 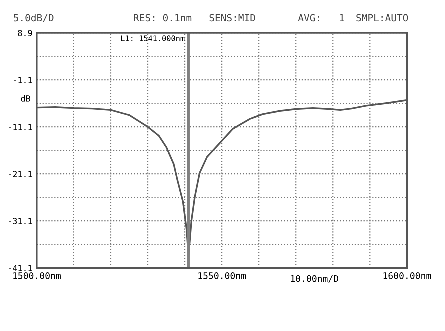 I want to click on y-tick-label: -1.1, so click(x=23, y=80).